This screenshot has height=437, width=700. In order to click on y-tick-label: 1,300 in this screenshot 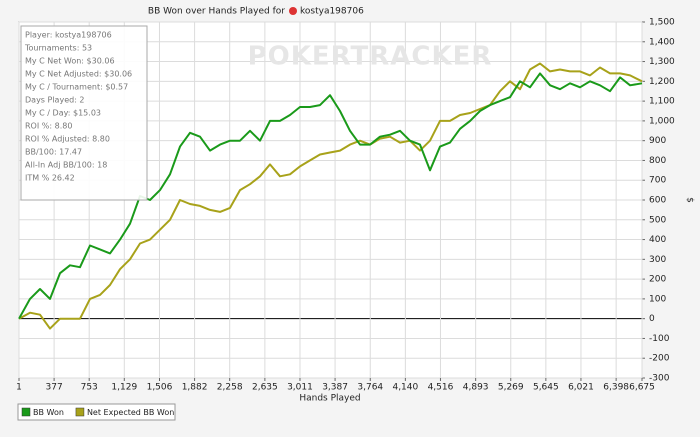, I will do `click(662, 62)`.